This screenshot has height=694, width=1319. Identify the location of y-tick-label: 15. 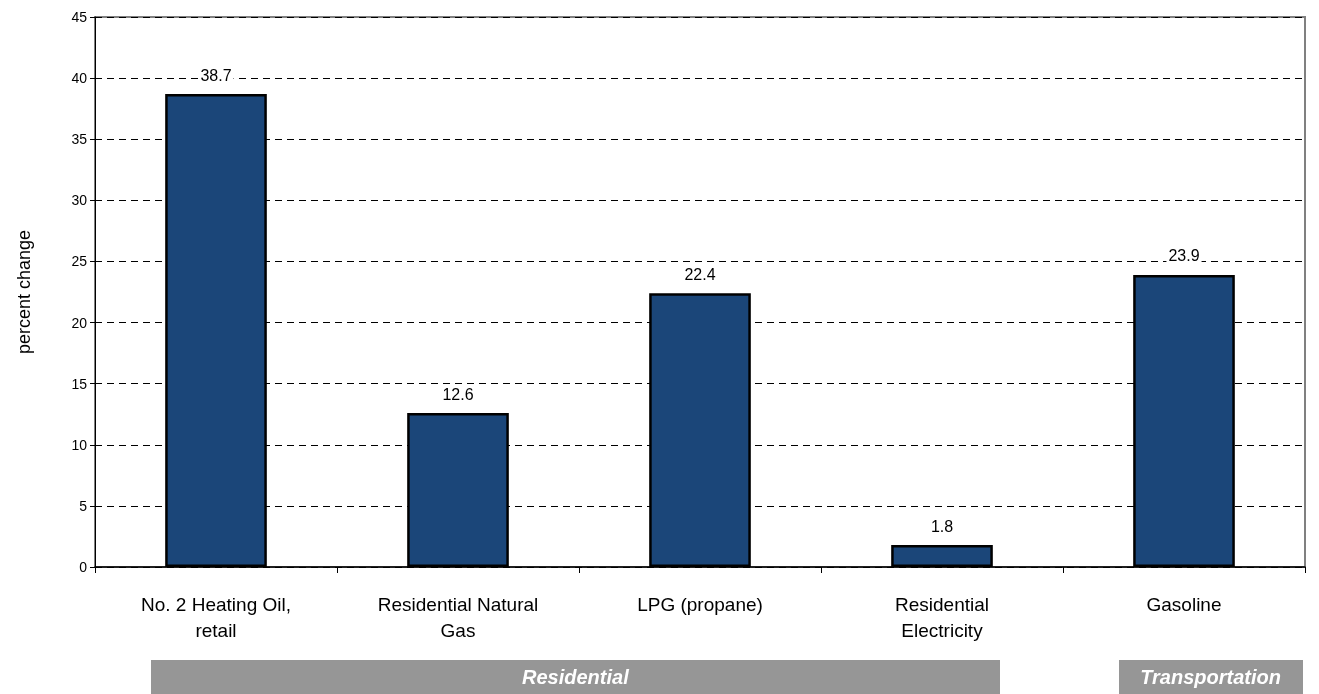
(79, 383).